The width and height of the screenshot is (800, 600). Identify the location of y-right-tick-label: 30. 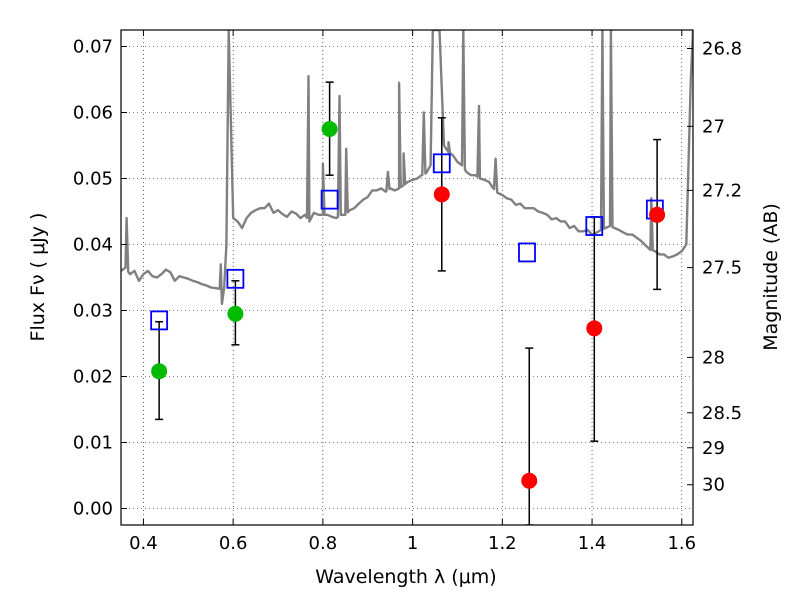
(713, 485).